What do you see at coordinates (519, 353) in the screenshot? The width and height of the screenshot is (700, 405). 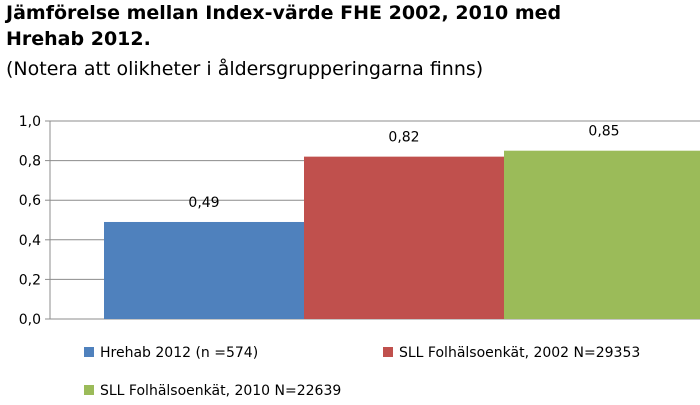 I see `legend-label-2: SLL Folhälsoenkät, 2002 N=29353` at bounding box center [519, 353].